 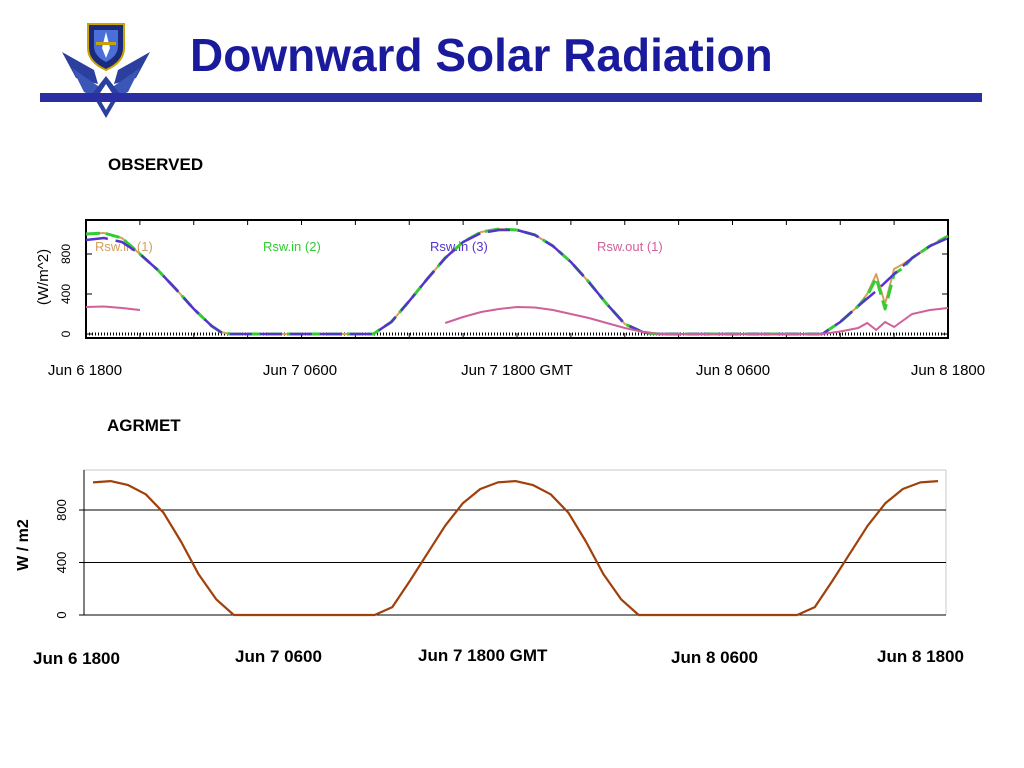 What do you see at coordinates (733, 370) in the screenshot?
I see `observed-xtick-label: Jun 8 0600` at bounding box center [733, 370].